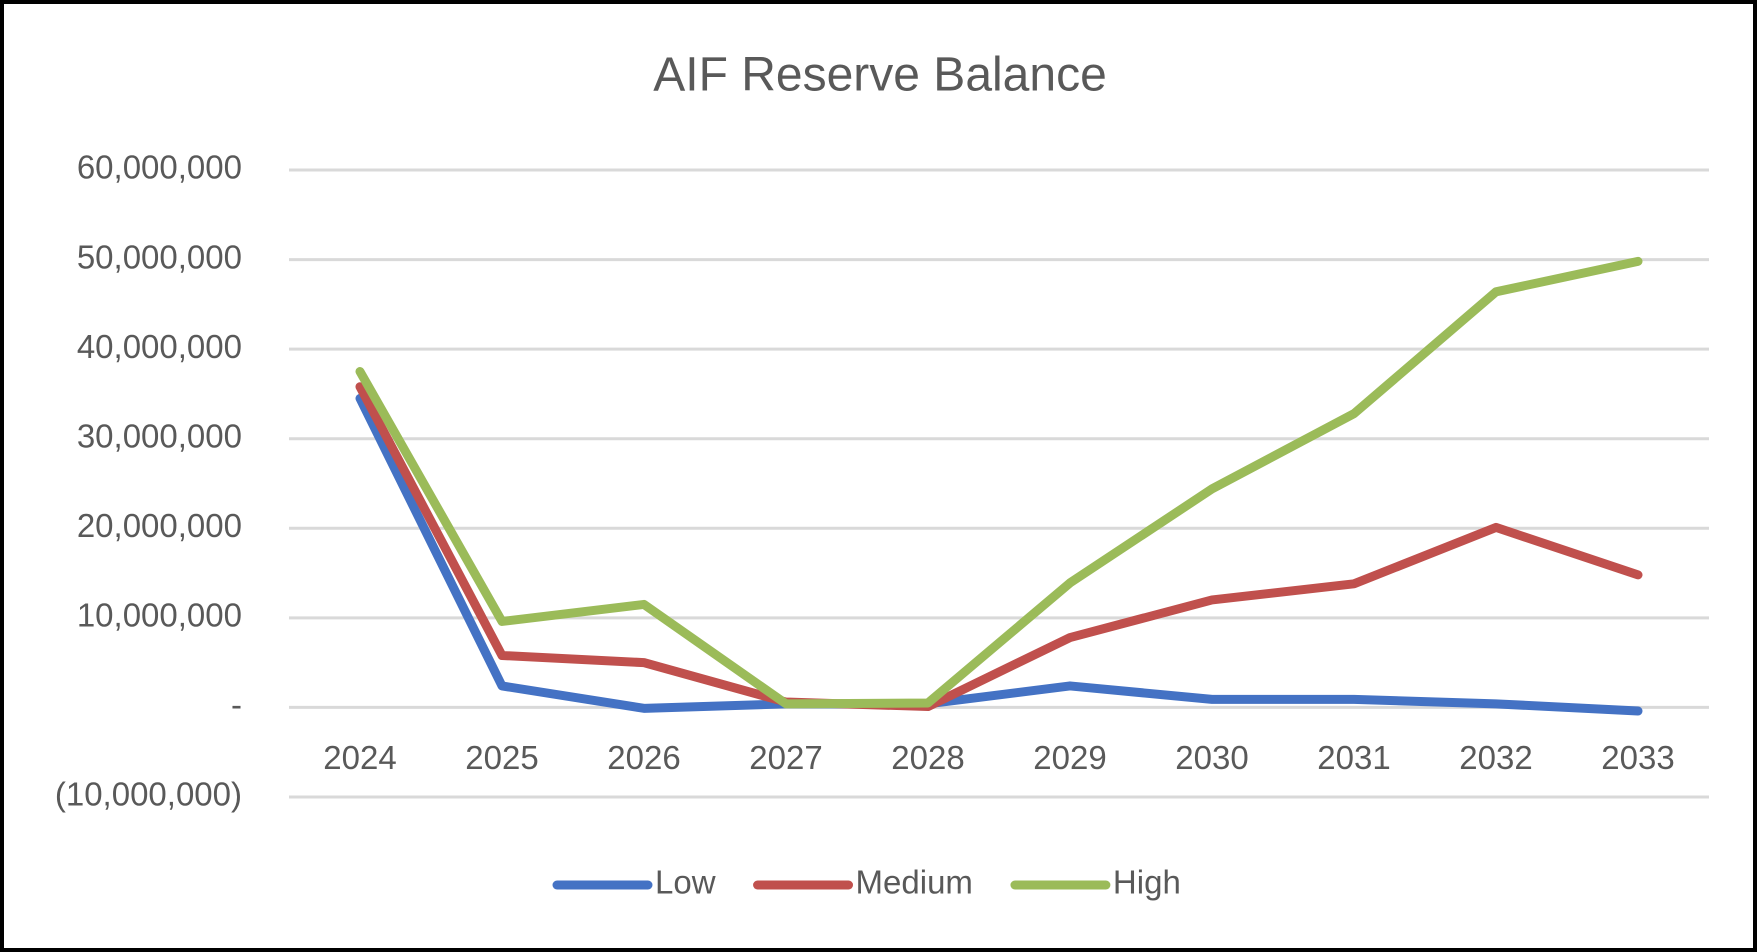  Describe the element at coordinates (359, 757) in the screenshot. I see `x-tick-label: 2024` at that location.